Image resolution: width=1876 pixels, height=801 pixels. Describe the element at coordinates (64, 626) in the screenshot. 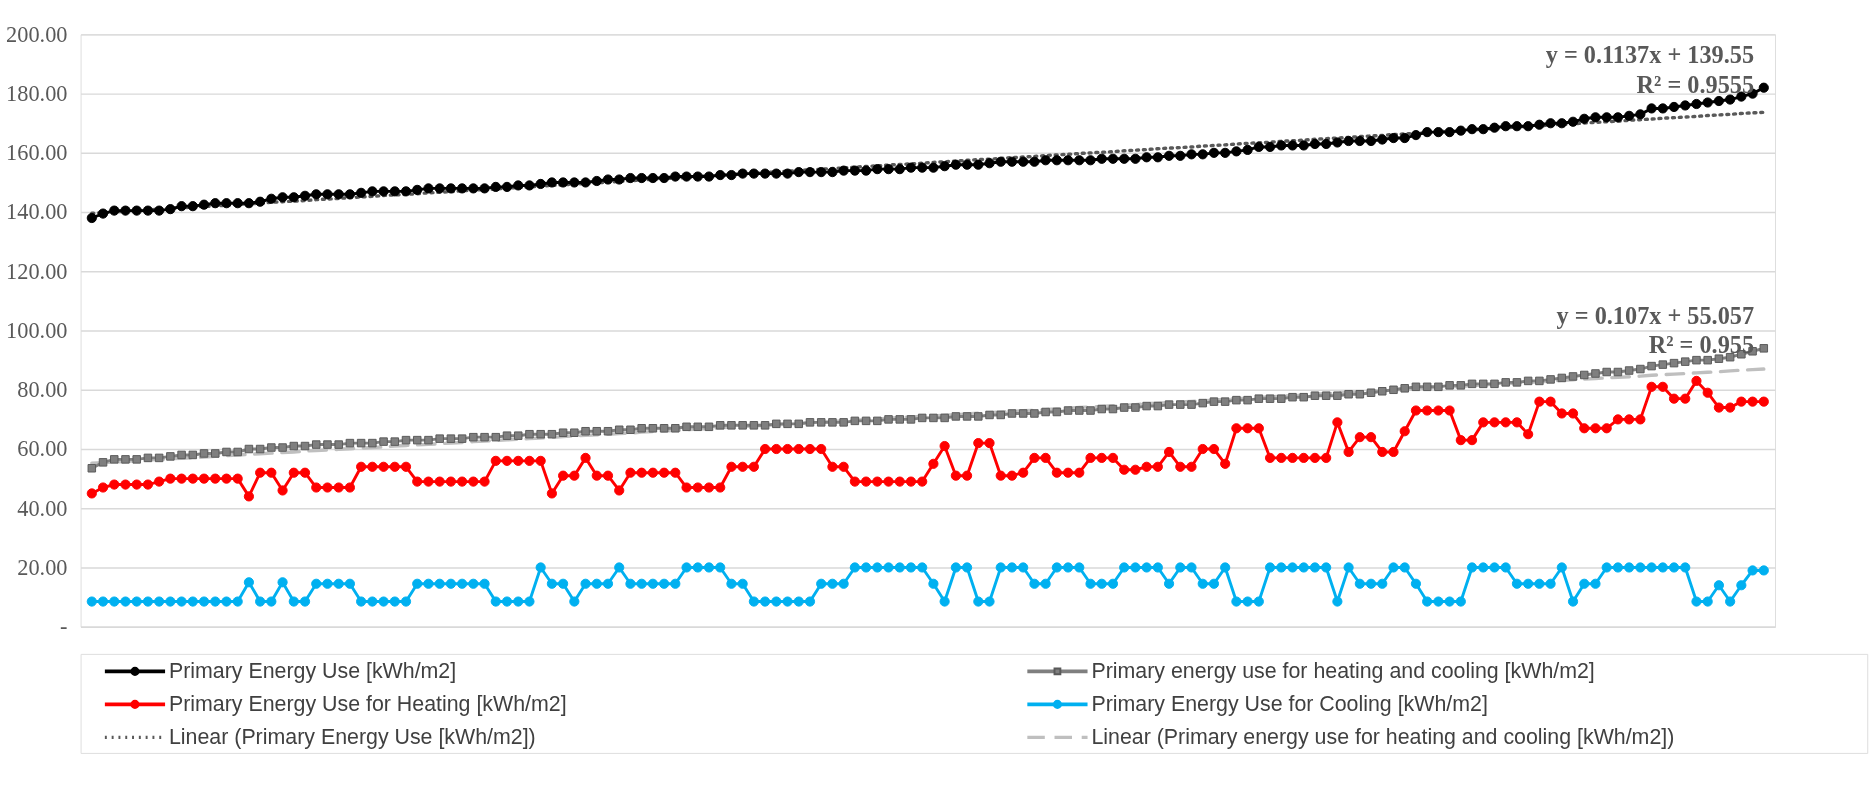

I see `y-tick-label: -` at that location.